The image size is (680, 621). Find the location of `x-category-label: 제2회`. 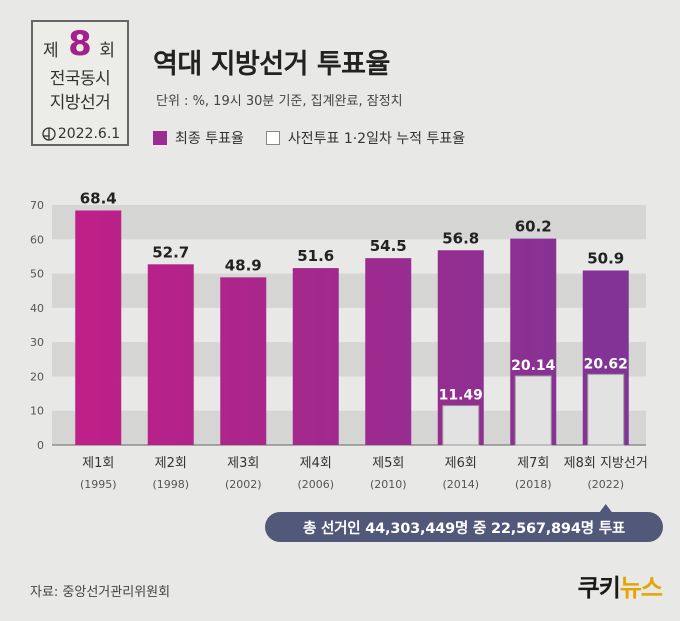

x-category-label: 제2회 is located at coordinates (171, 463).